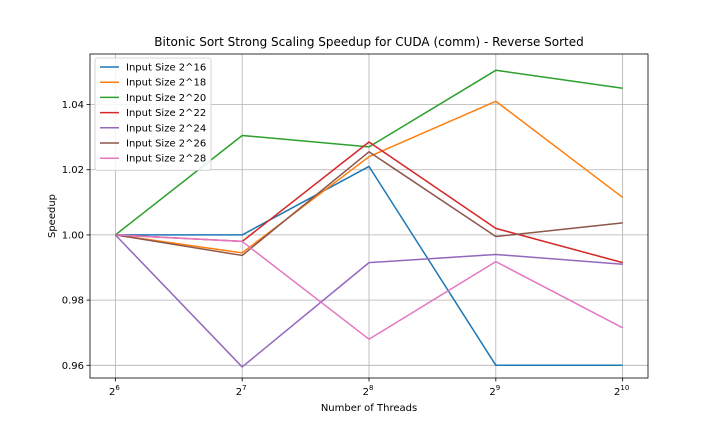 Image resolution: width=720 pixels, height=432 pixels. Describe the element at coordinates (498, 388) in the screenshot. I see `x-tick-exponent: 9` at that location.